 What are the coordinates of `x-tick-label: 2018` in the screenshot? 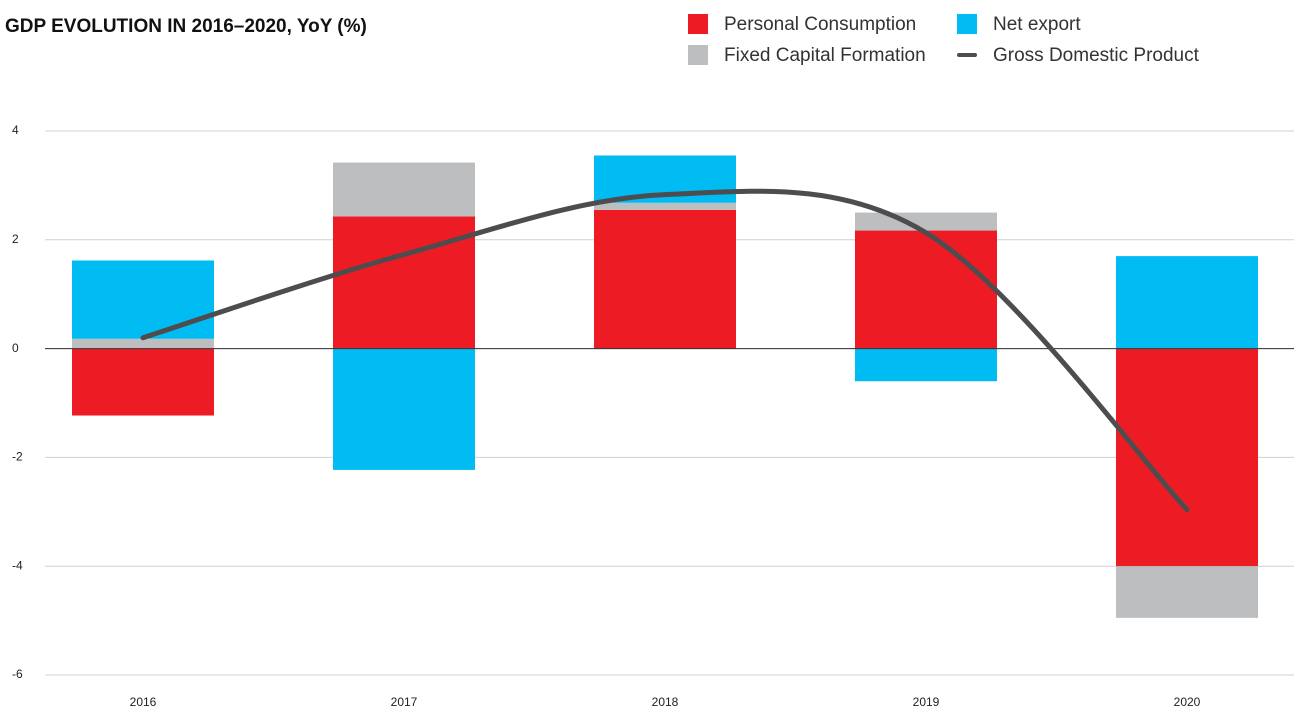 It's located at (665, 702).